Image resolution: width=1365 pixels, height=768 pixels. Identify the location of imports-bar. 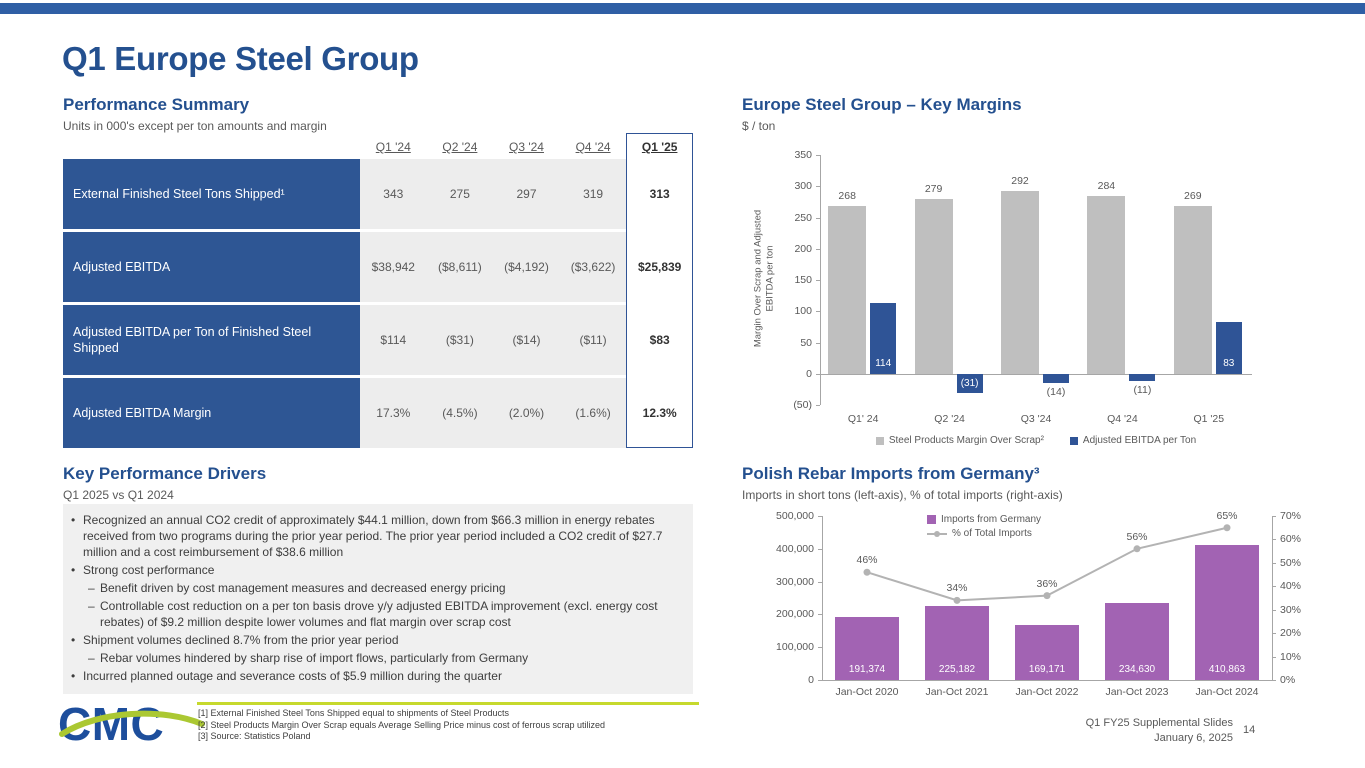
(1227, 612).